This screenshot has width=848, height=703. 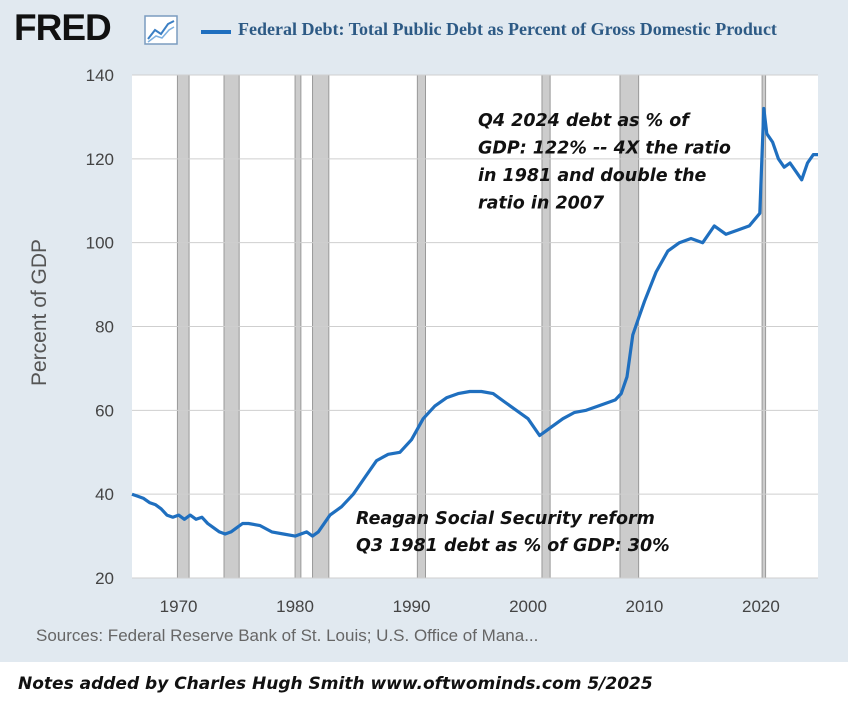 What do you see at coordinates (104, 578) in the screenshot?
I see `y-tick-label: 20` at bounding box center [104, 578].